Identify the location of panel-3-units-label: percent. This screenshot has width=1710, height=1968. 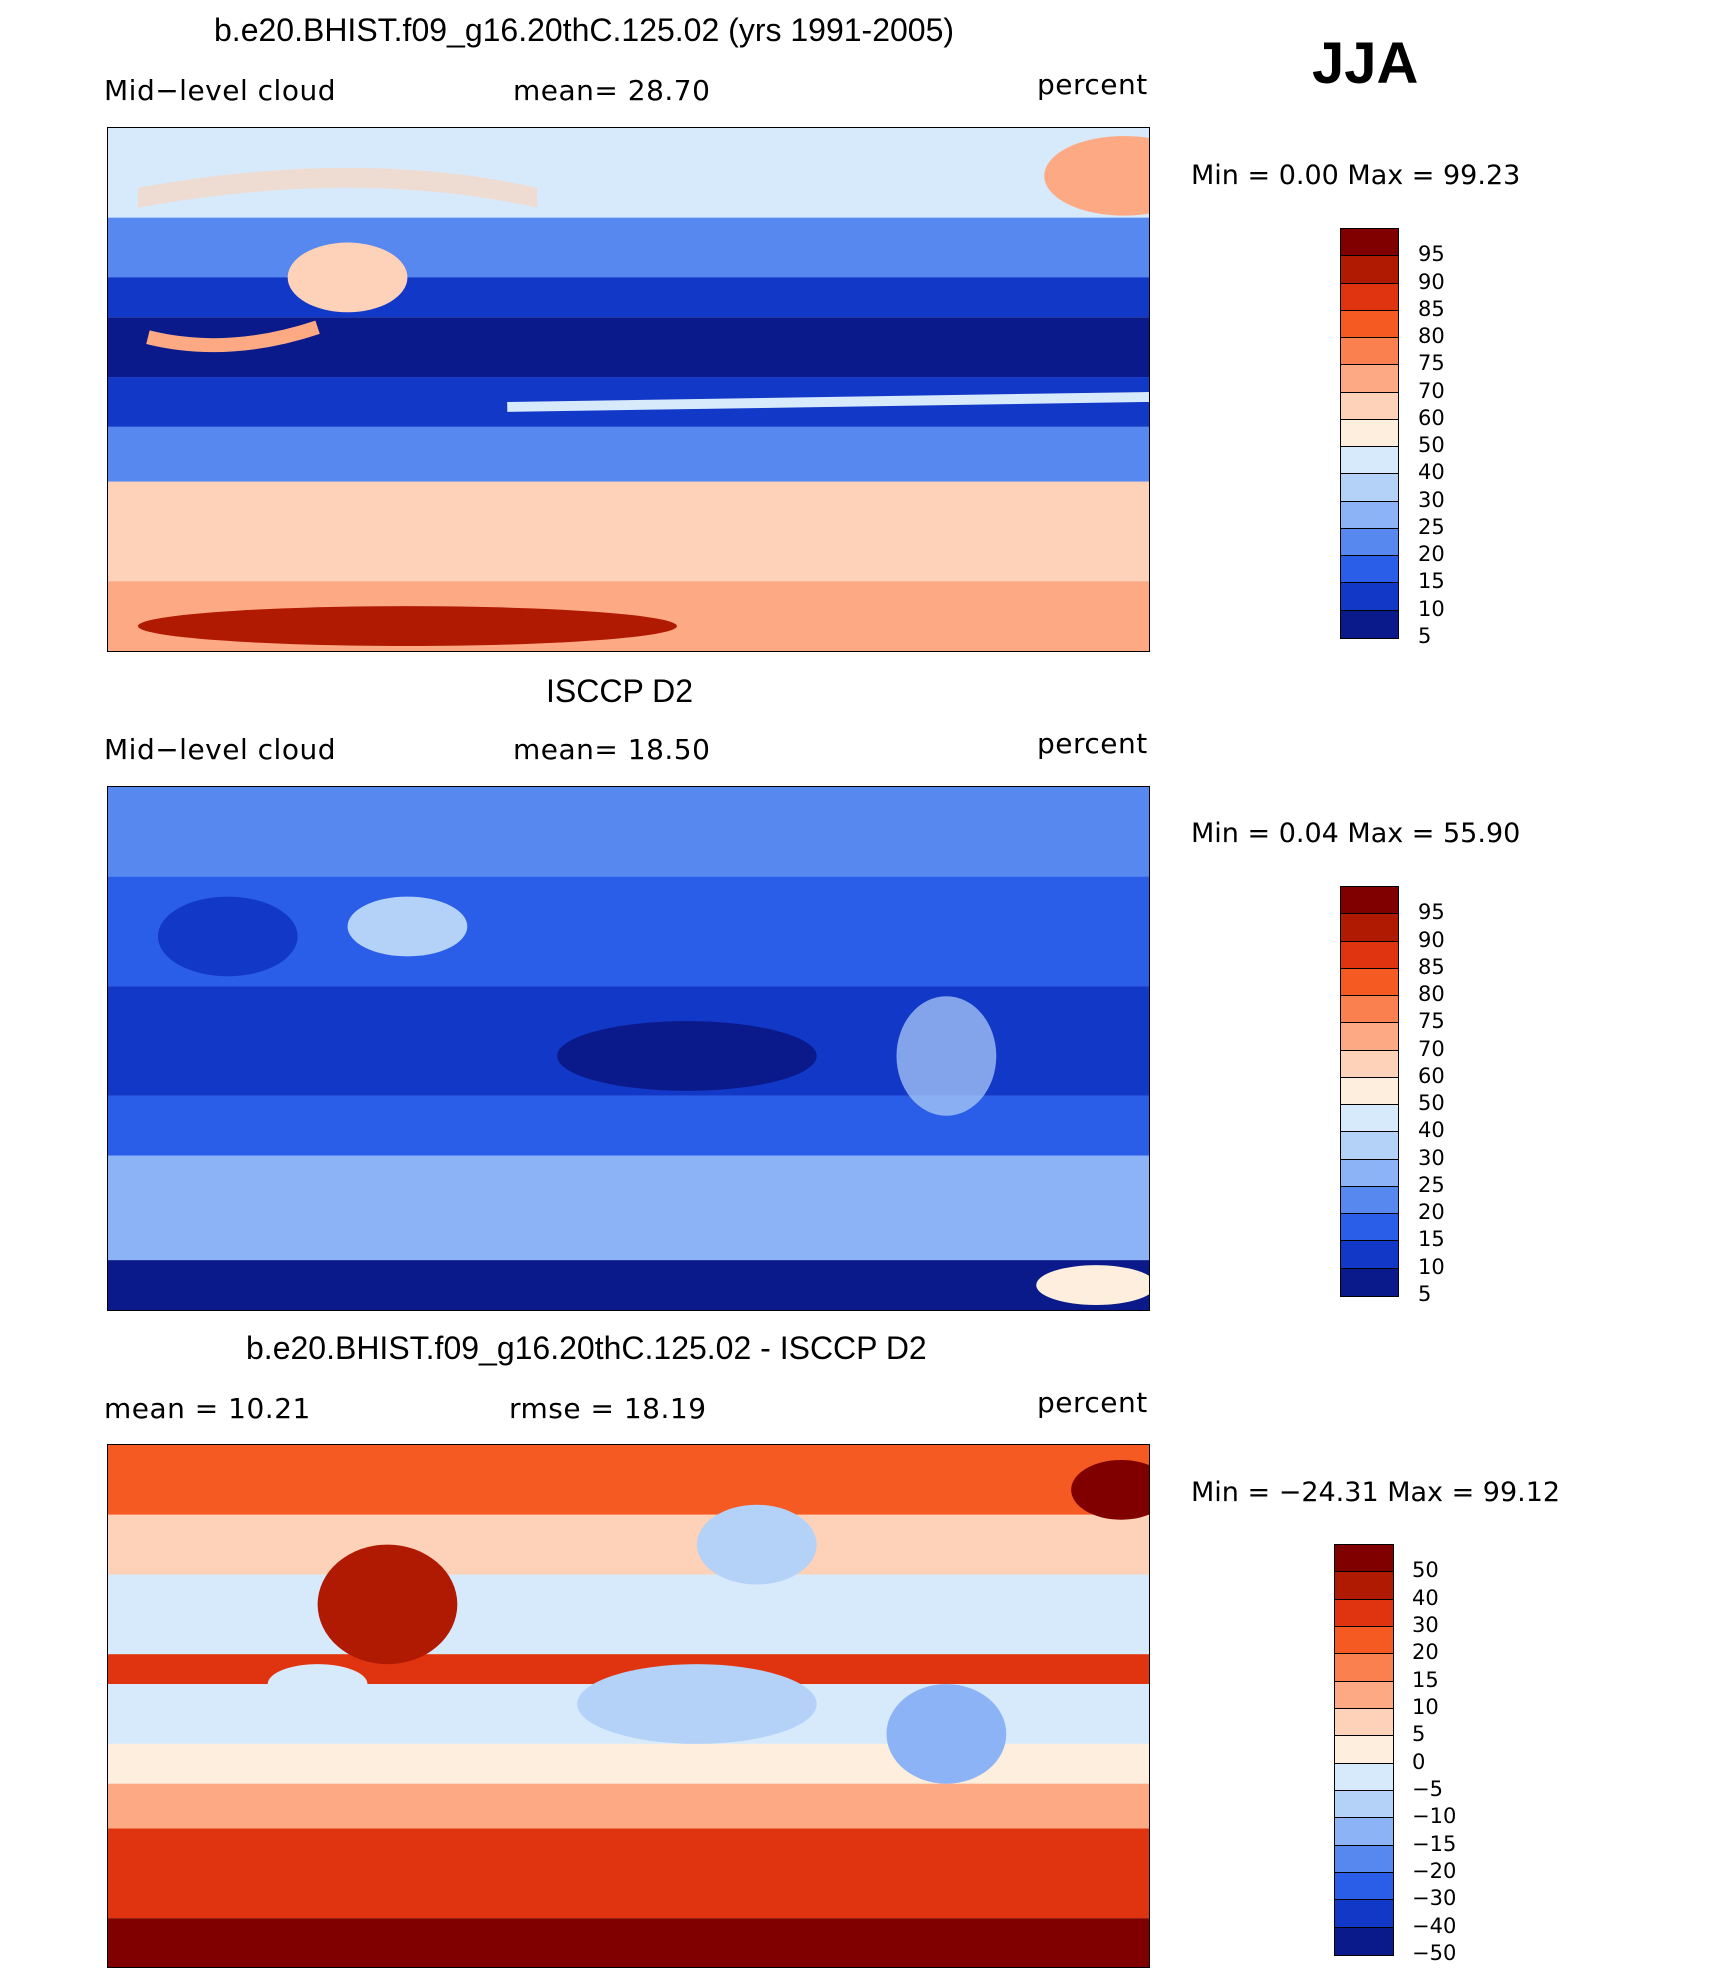
(1092, 1402).